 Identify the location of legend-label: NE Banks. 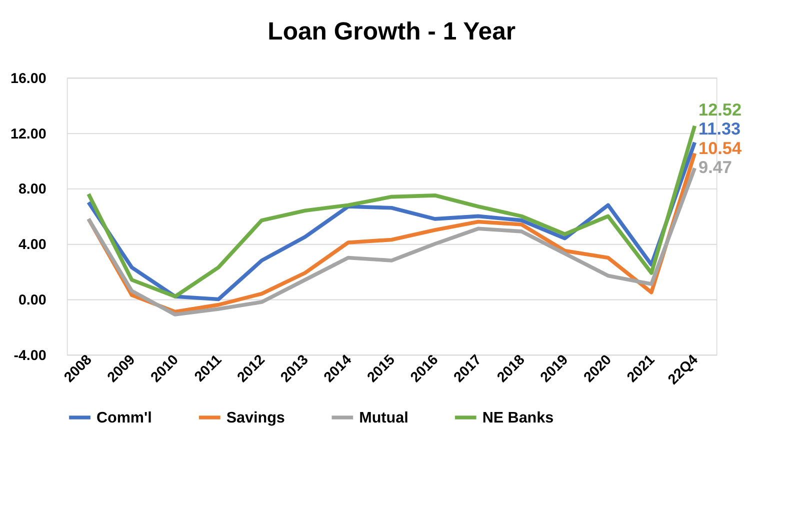
(518, 417).